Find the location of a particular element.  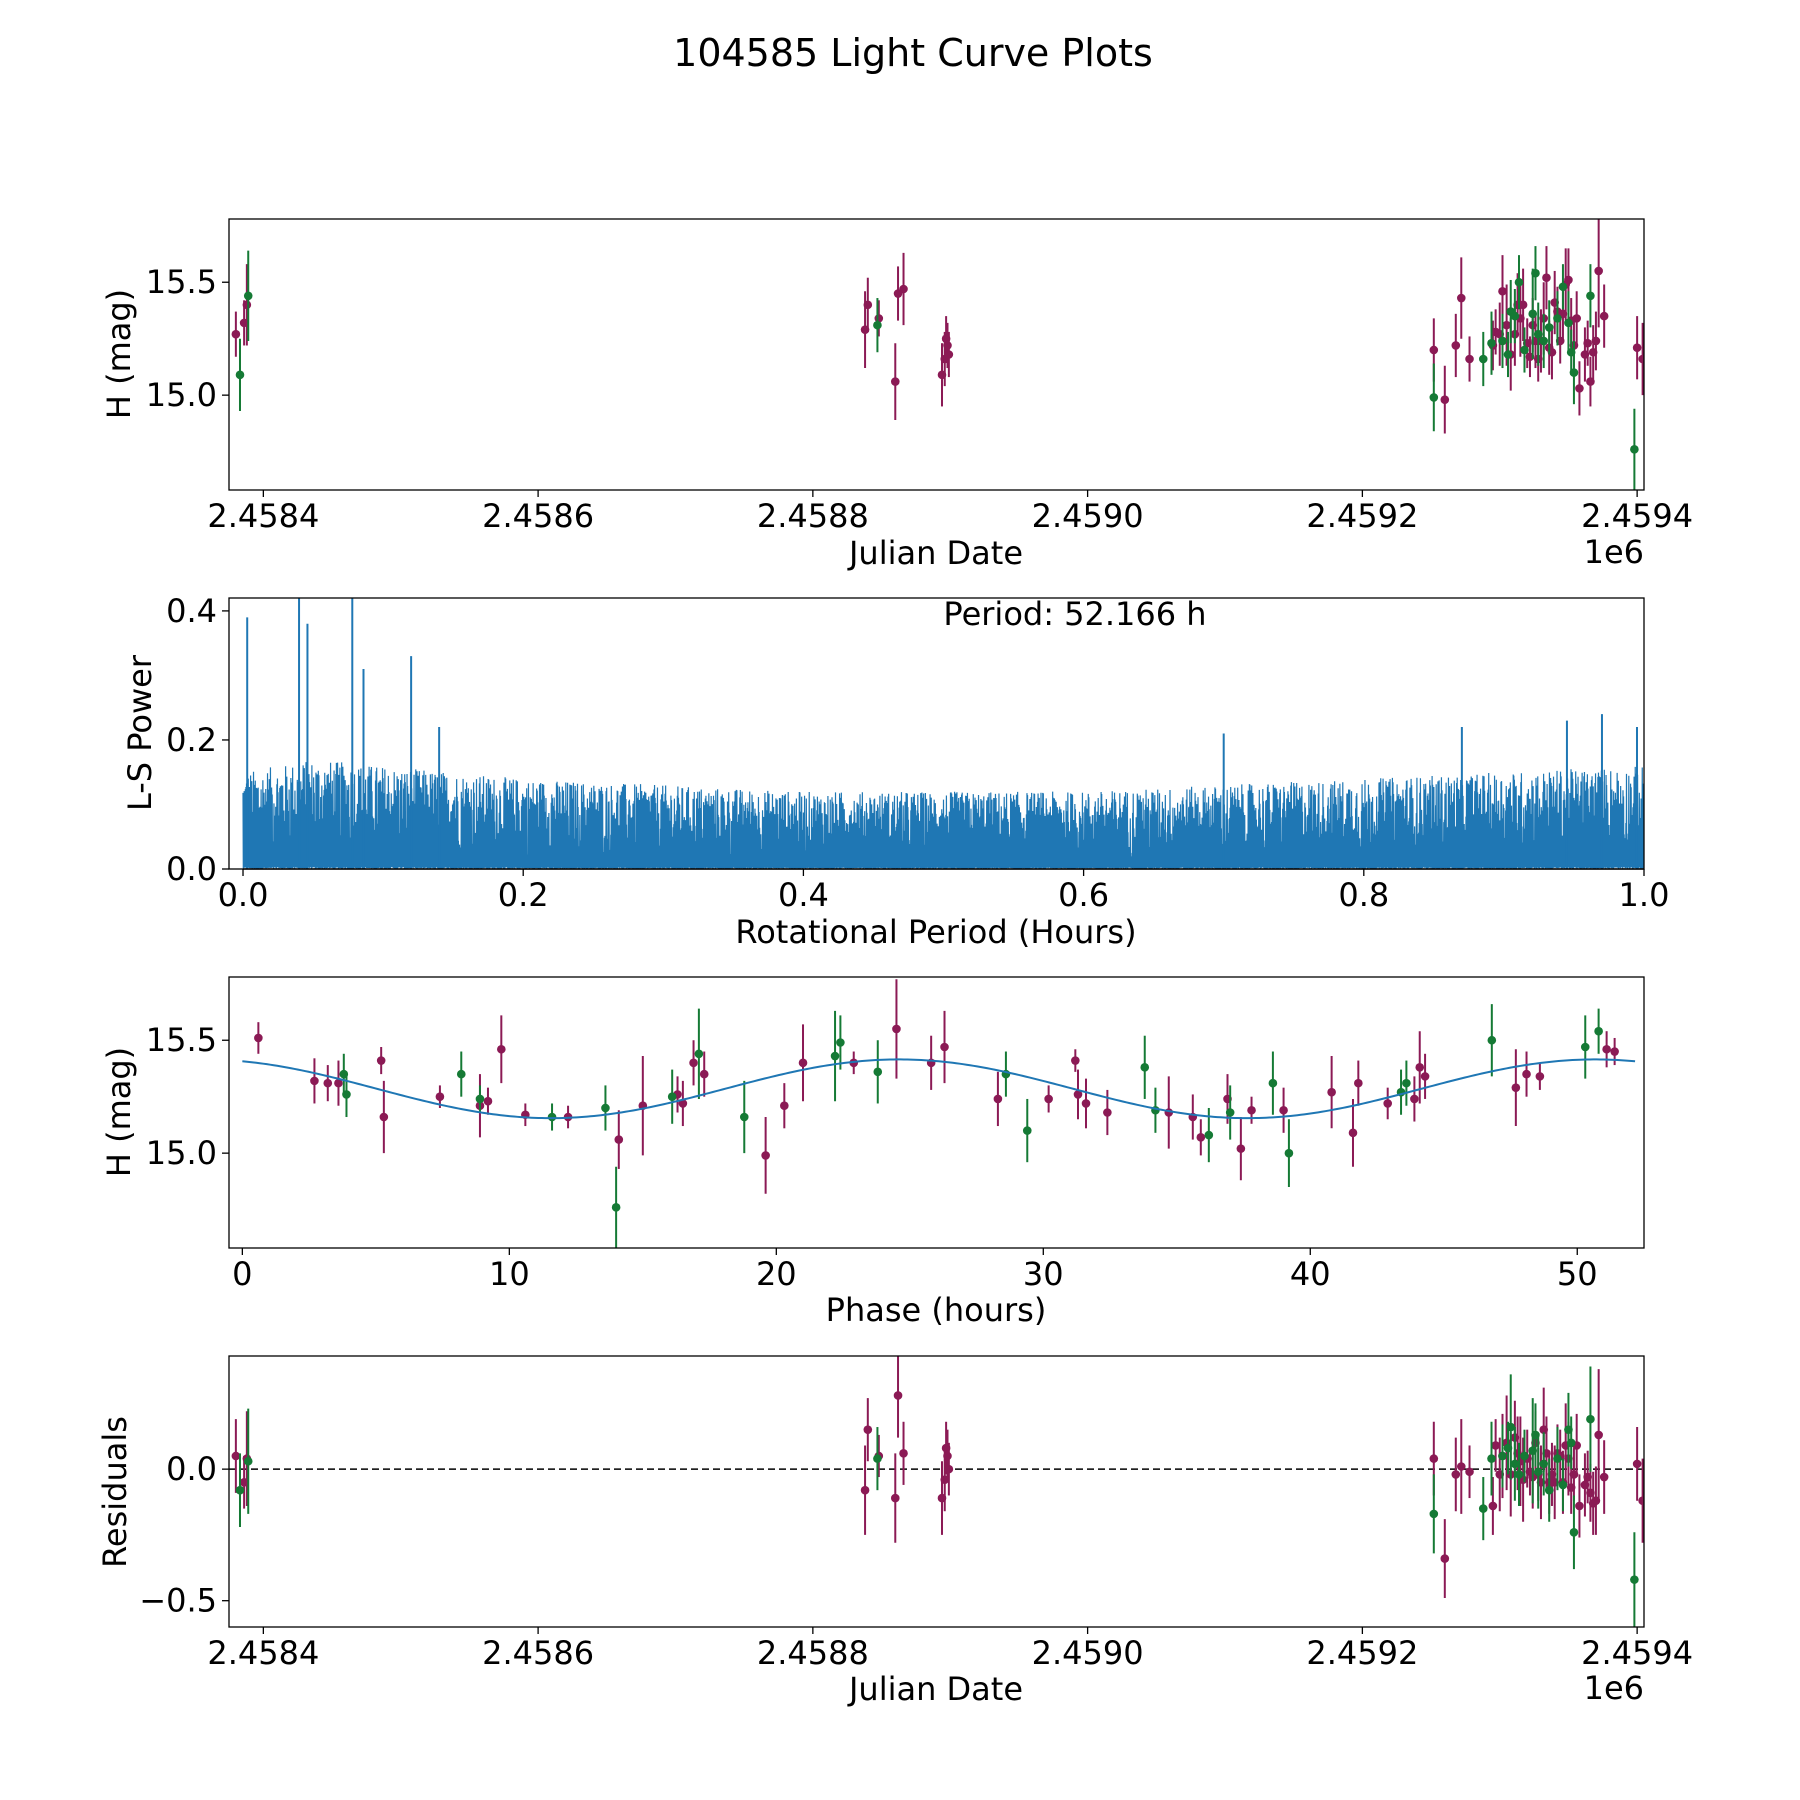

phased-xlabel: Phase (hours) is located at coordinates (936, 1310).